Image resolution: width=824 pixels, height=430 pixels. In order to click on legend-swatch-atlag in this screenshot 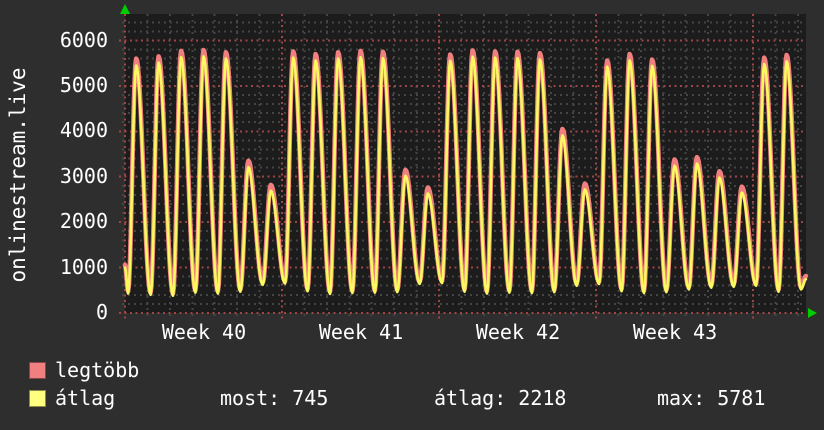, I will do `click(37, 398)`.